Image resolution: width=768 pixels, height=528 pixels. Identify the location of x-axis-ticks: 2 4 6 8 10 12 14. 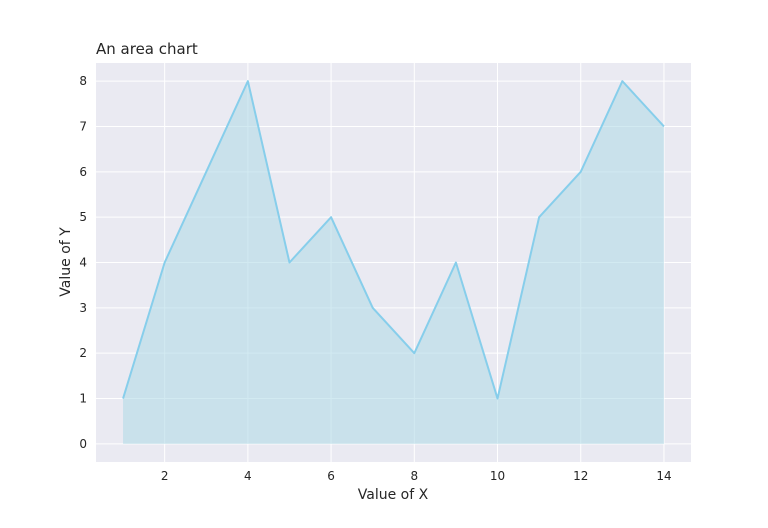
(416, 476).